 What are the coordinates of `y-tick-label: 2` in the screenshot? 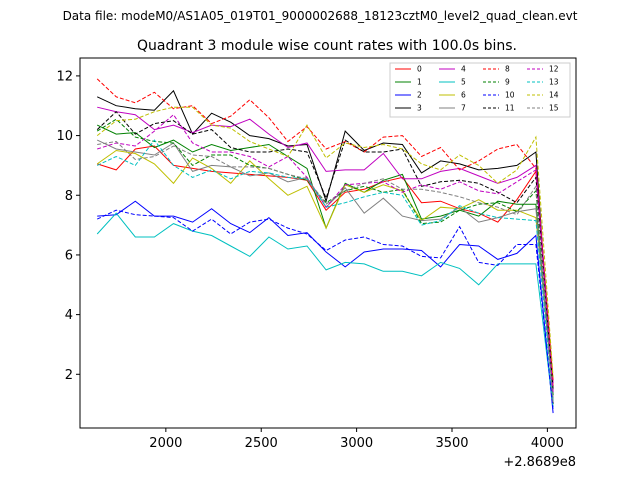 It's located at (69, 375).